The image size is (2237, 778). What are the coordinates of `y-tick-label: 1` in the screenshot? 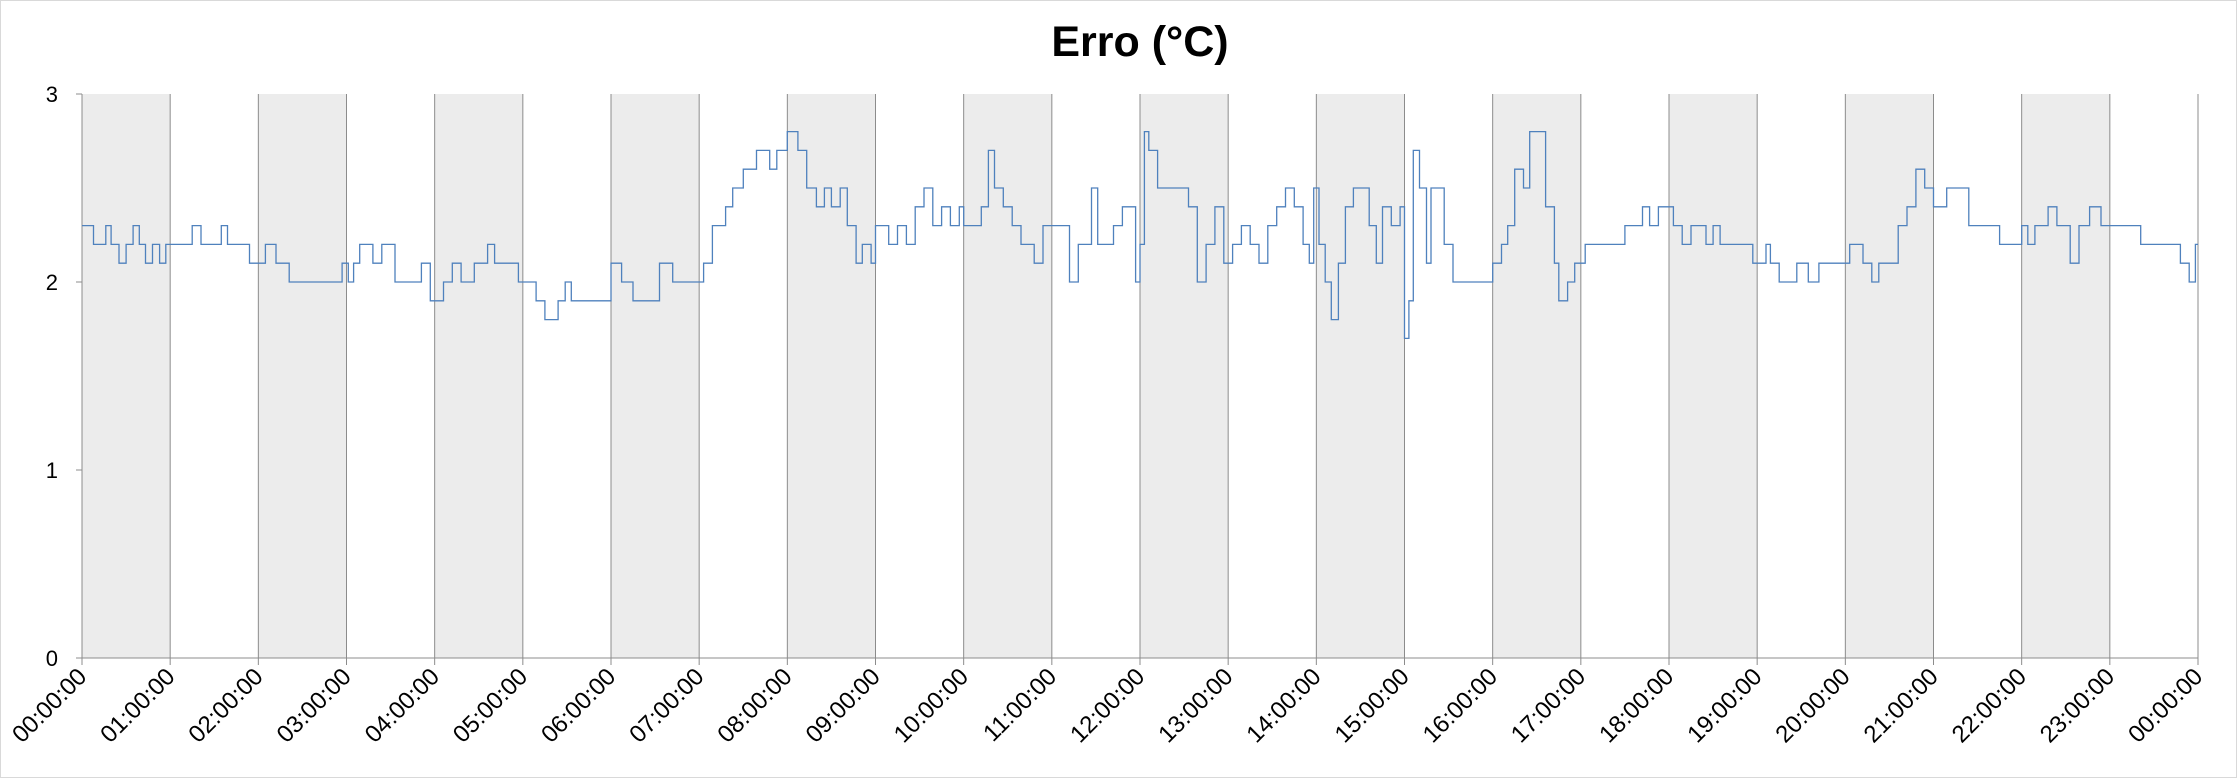 It's located at (52, 470).